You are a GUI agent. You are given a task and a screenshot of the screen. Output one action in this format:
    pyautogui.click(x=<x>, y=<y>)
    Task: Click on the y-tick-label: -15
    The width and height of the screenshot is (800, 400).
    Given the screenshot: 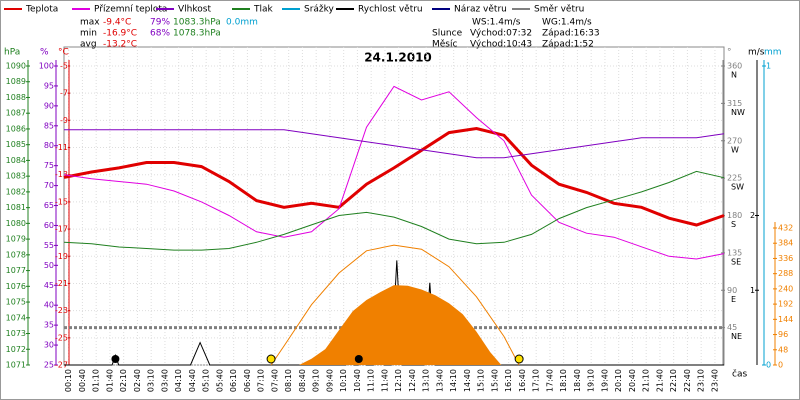 What is the action you would take?
    pyautogui.click(x=61, y=201)
    